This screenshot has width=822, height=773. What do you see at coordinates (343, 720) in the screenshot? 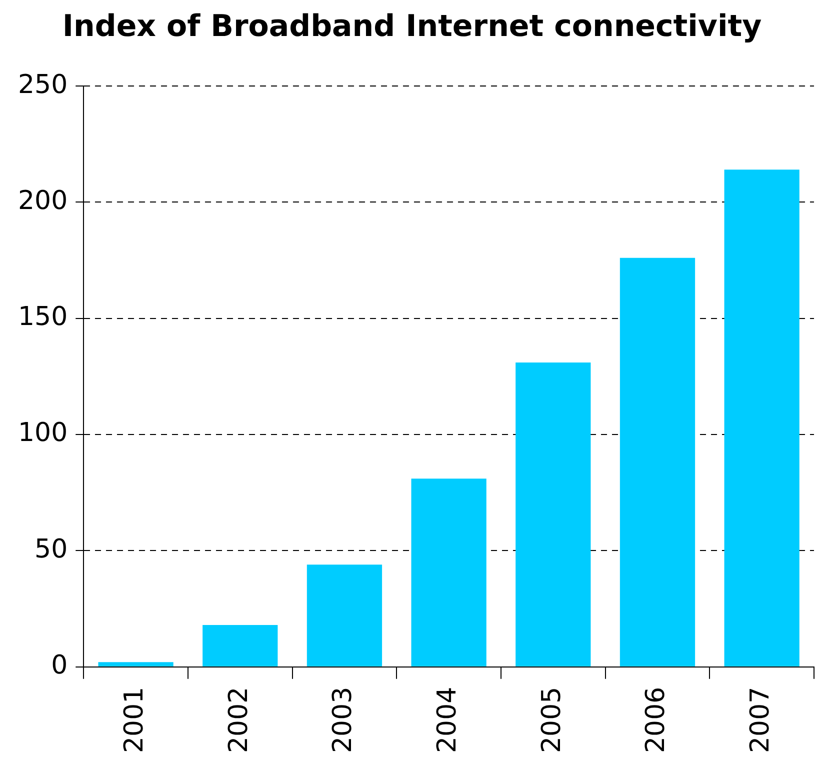
I see `x-tick-label: 2003` at bounding box center [343, 720].